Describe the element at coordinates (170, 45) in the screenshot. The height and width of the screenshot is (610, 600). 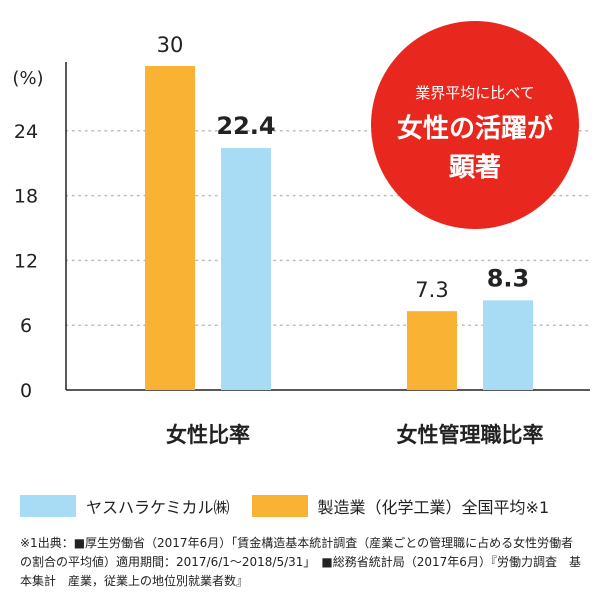
I see `value-label-0-0: 30` at that location.